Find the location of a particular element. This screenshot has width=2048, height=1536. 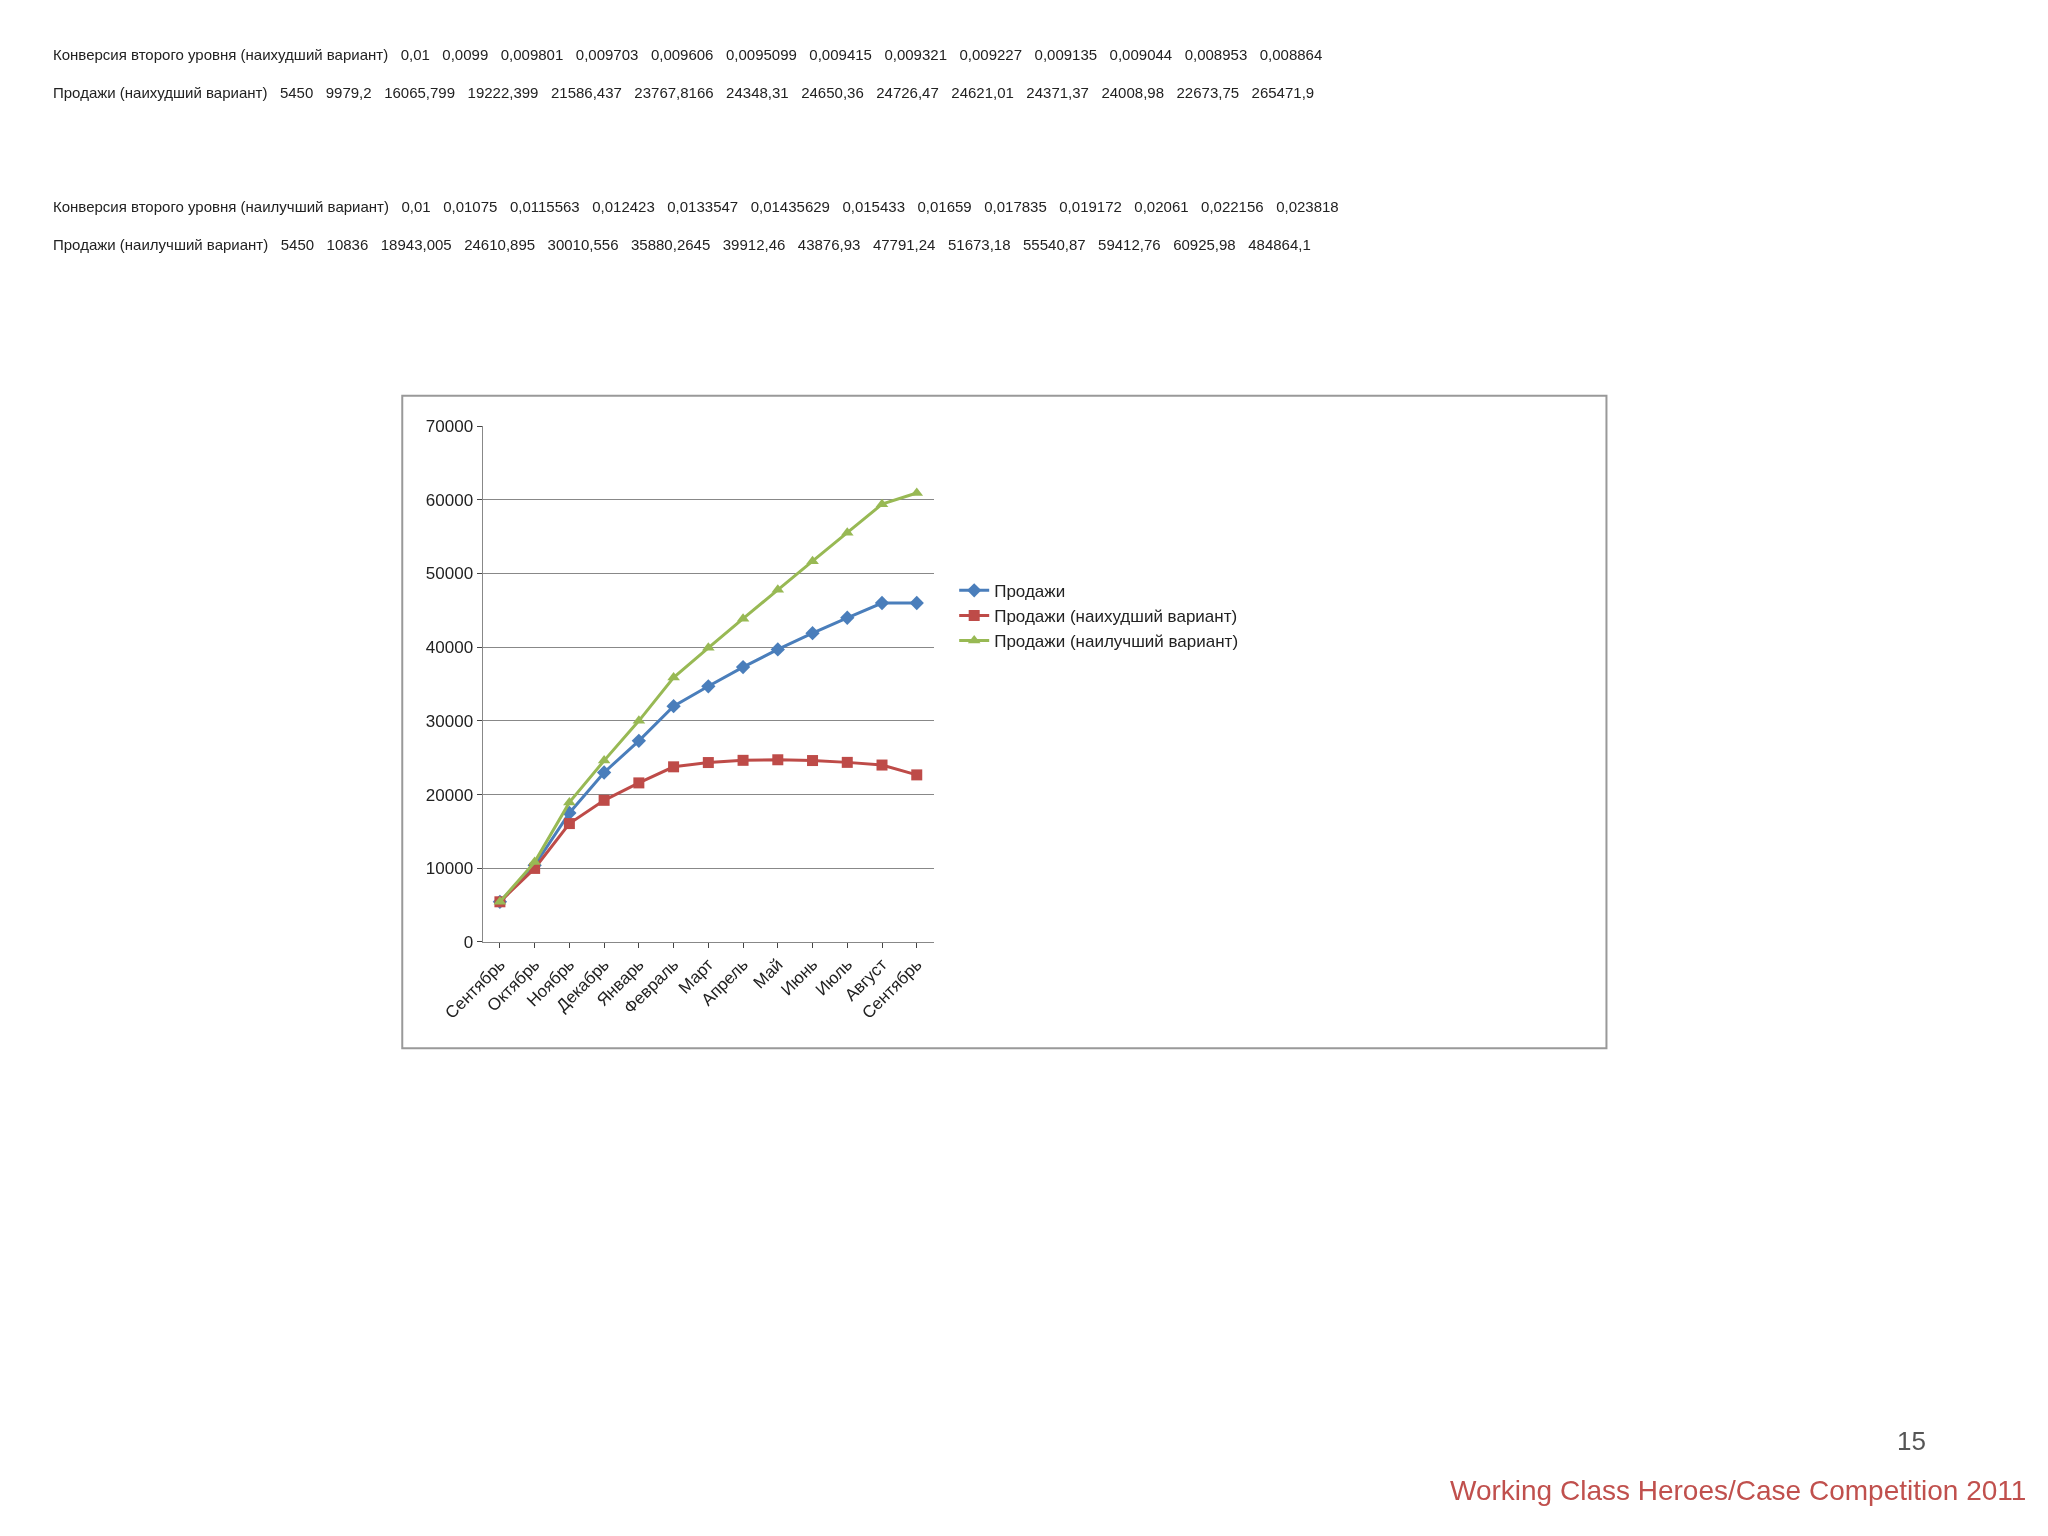

y-tick-label: 30000 is located at coordinates (449, 721).